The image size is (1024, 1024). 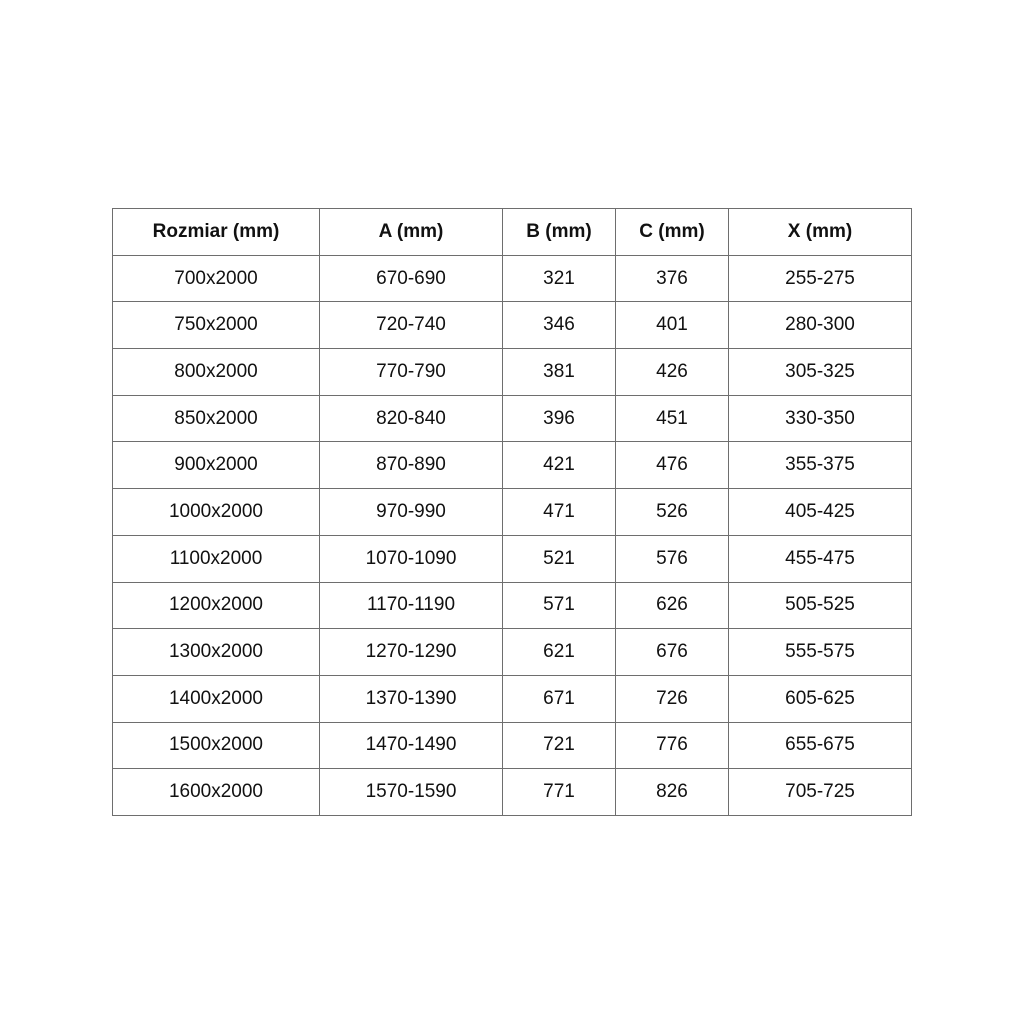 What do you see at coordinates (411, 232) in the screenshot?
I see `column-header: A (mm)` at bounding box center [411, 232].